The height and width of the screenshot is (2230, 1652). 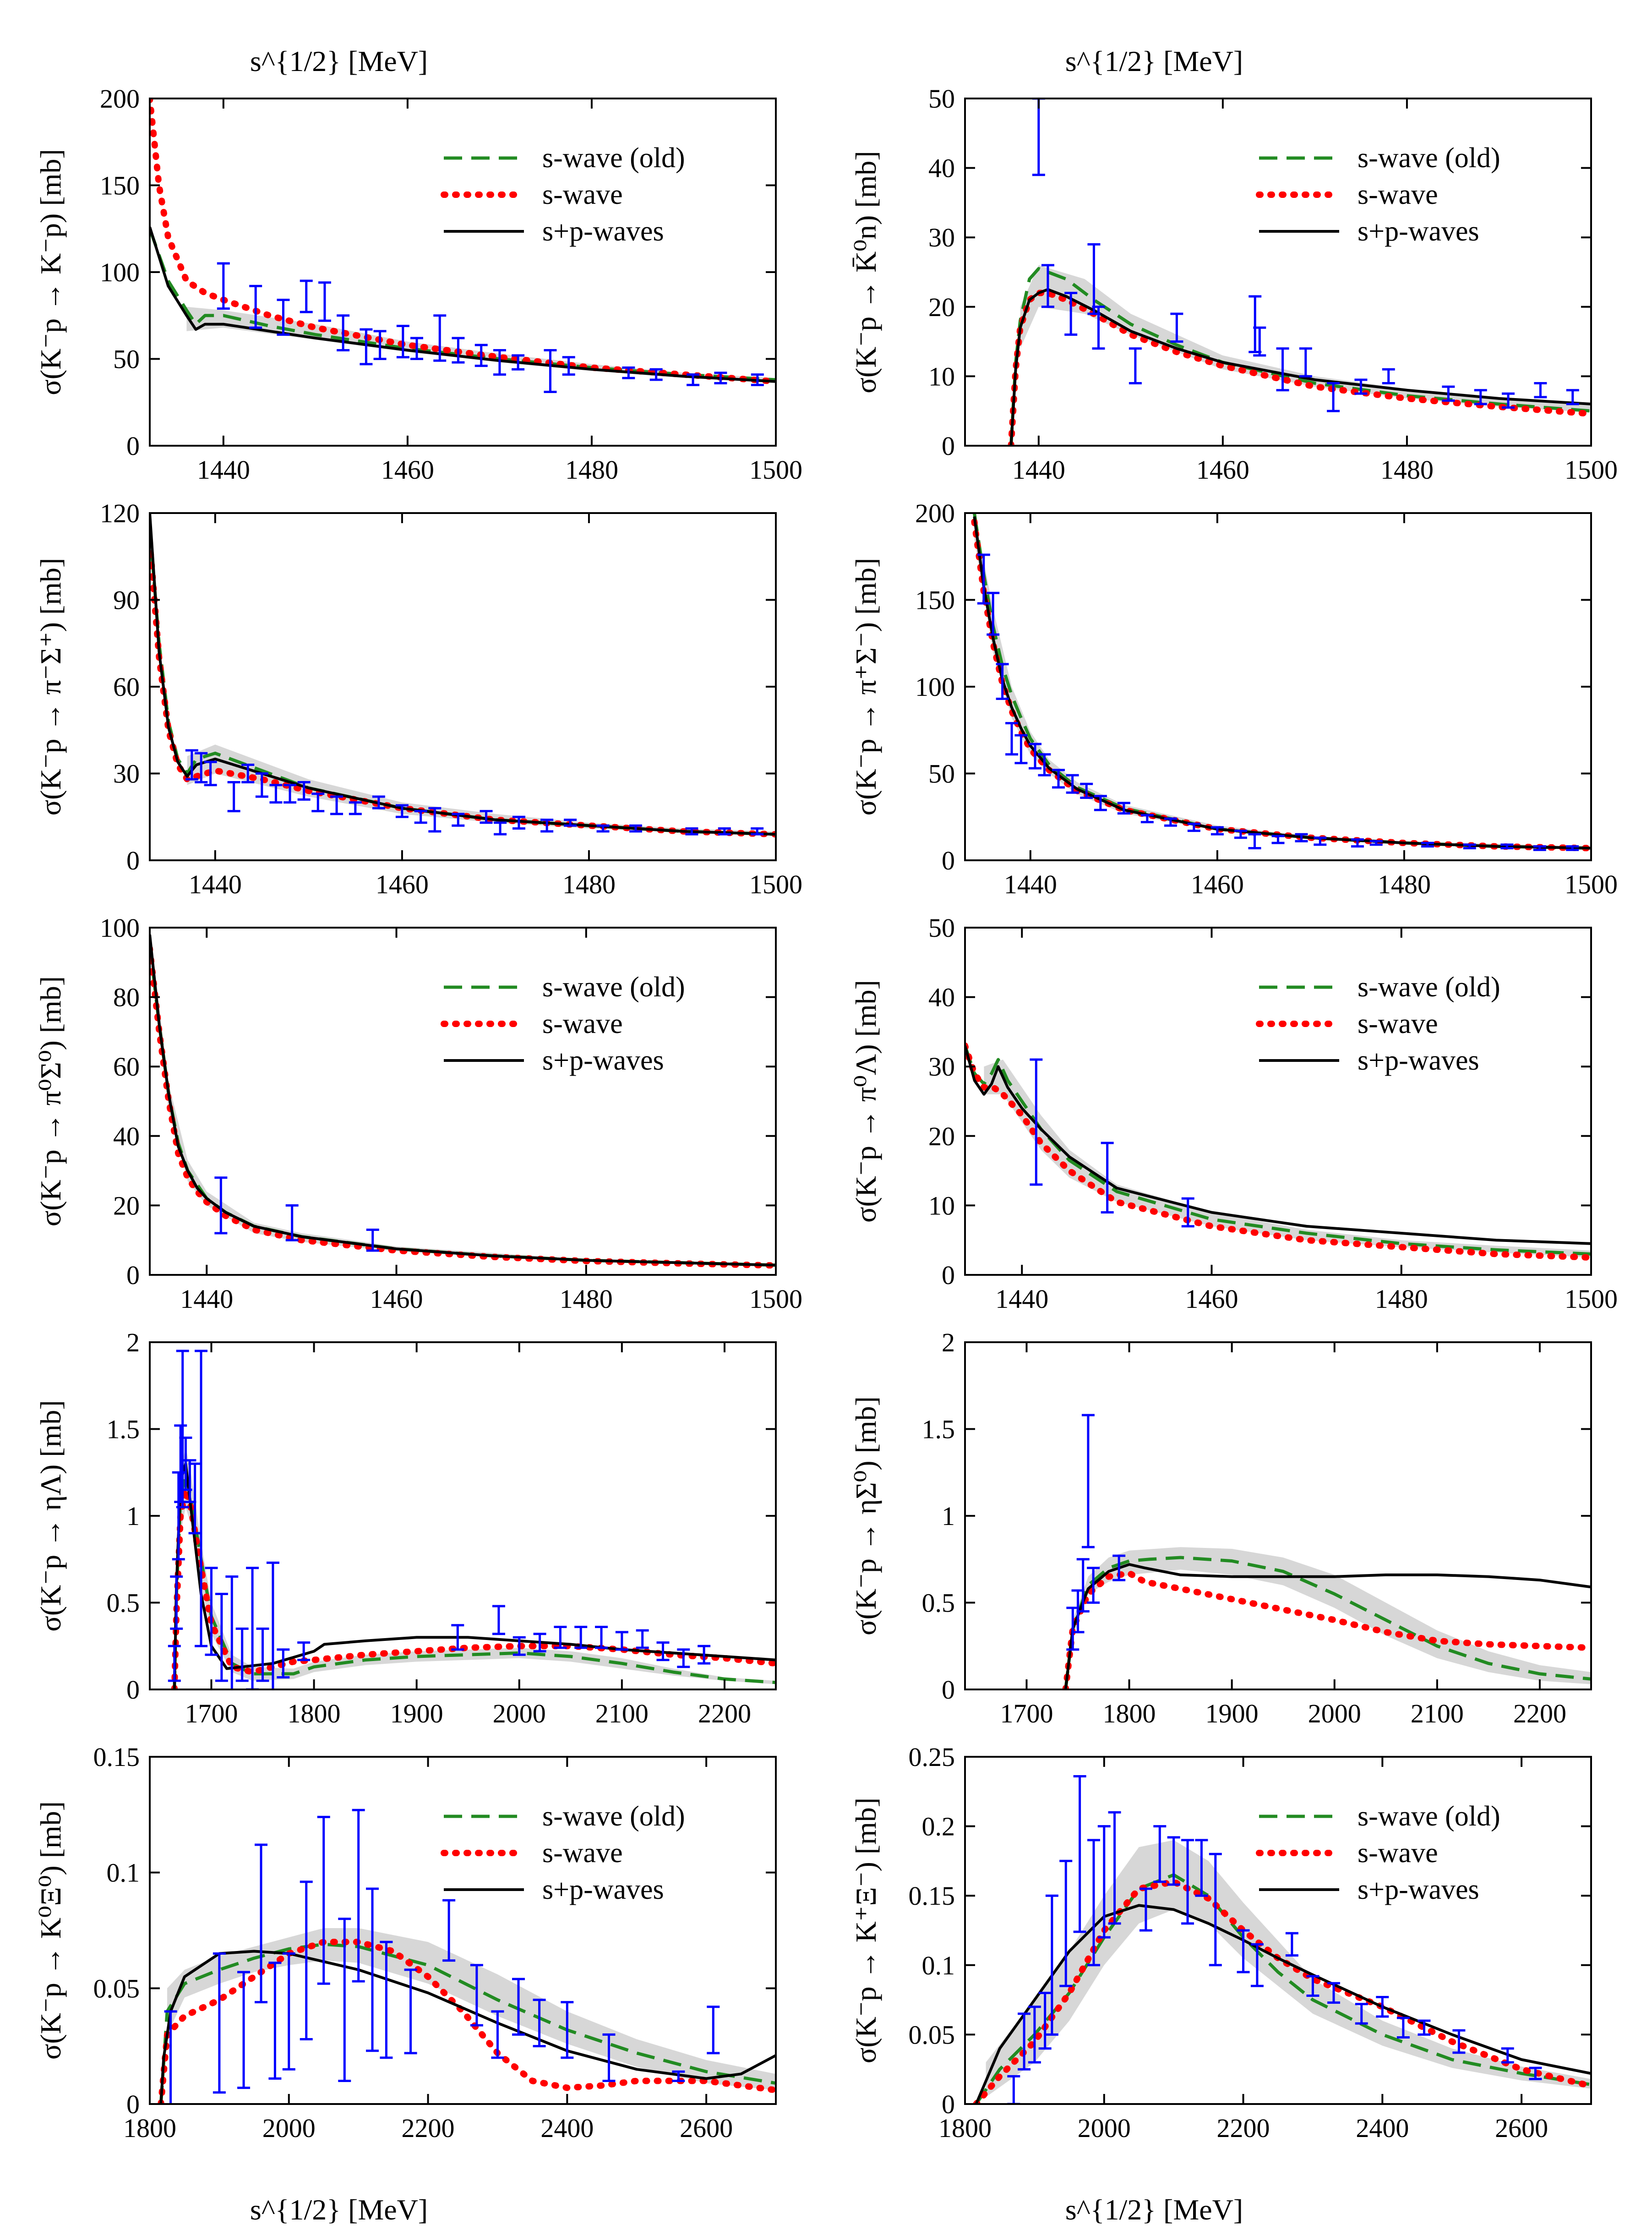 I want to click on y-tick-label: 30, so click(x=941, y=237).